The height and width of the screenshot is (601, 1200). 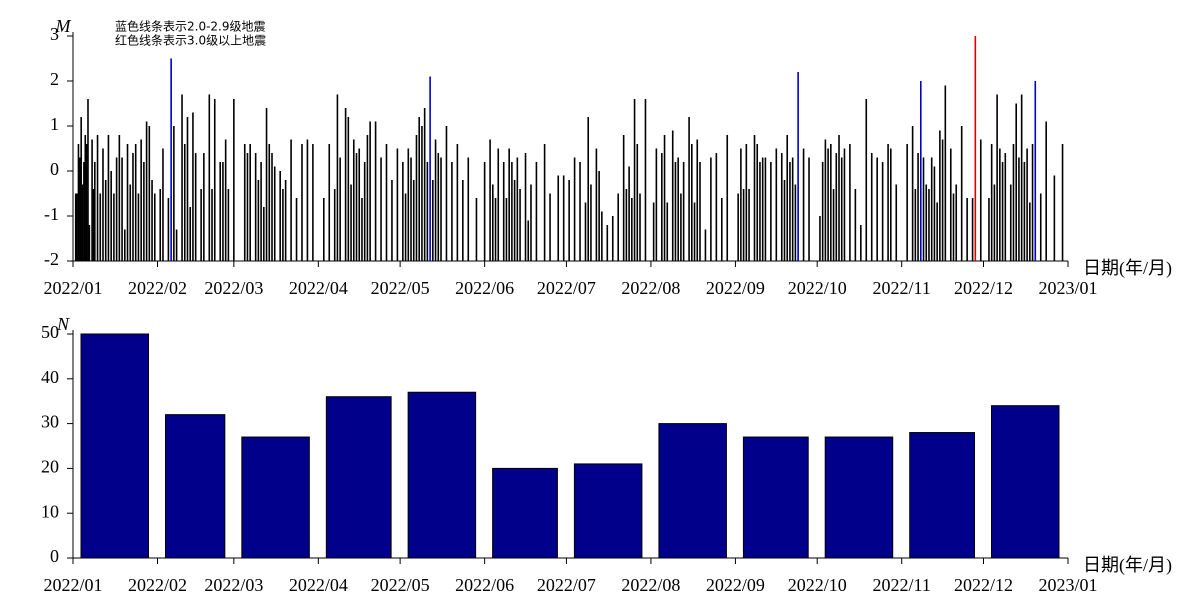 I want to click on legend-entry: 红色线条表示3.0级以上地震, so click(x=190, y=40).